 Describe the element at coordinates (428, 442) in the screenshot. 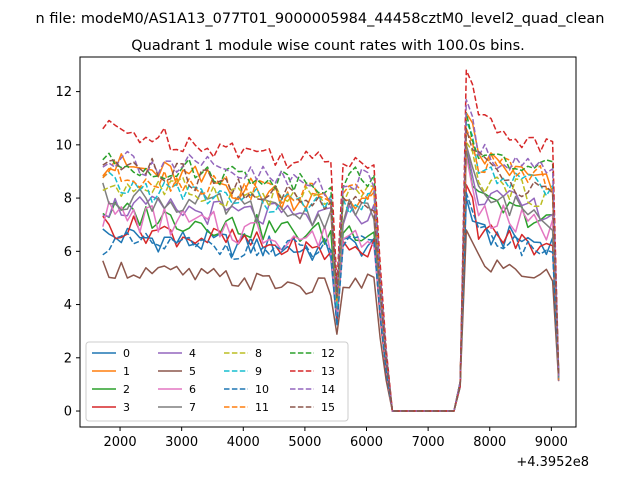

I see `x-tick-label: 7000` at that location.